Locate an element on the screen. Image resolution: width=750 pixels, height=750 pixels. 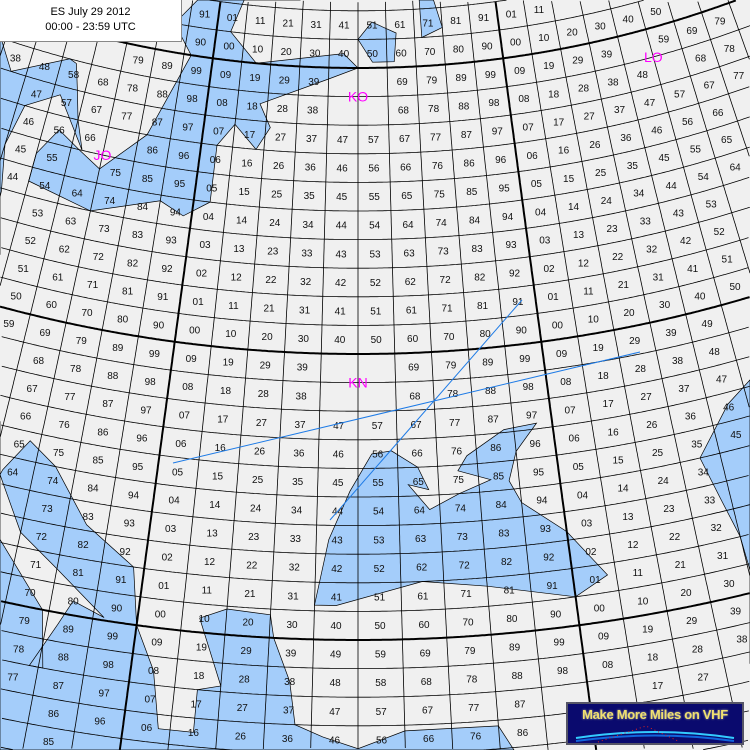
square-label: 32 is located at coordinates (306, 282).